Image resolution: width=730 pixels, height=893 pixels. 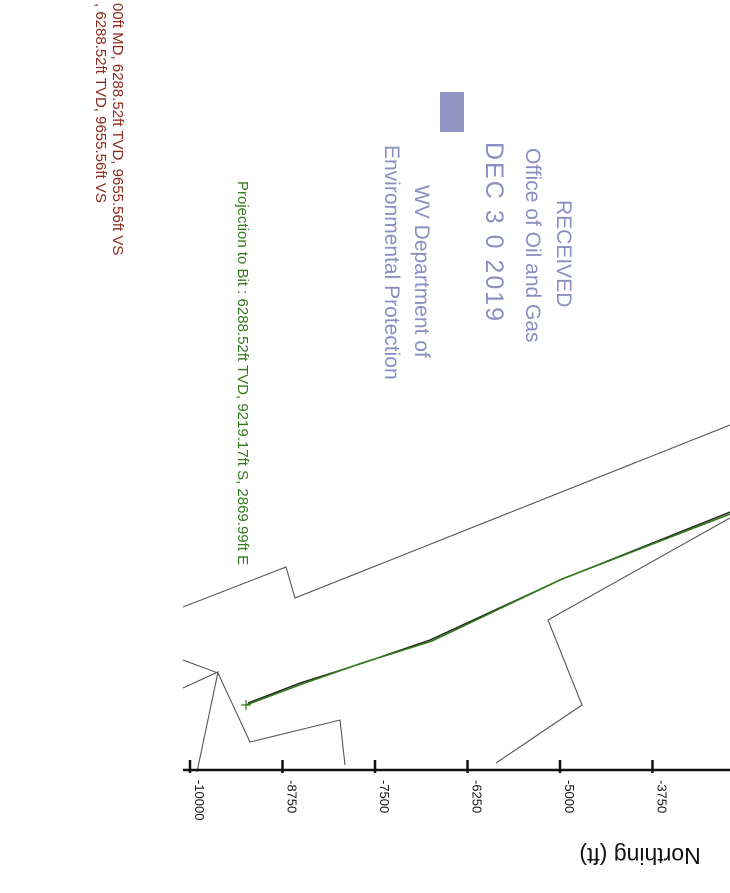 I want to click on axis-tick-label: -8750, so click(x=292, y=796).